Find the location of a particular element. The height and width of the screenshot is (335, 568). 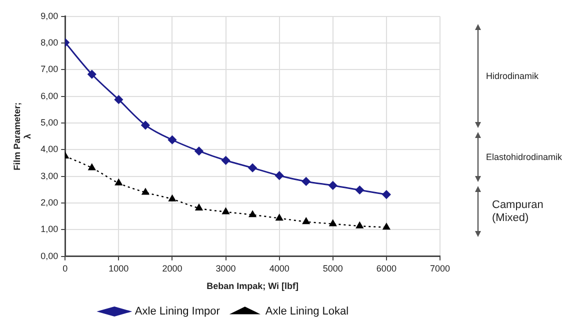

text: Elastohidrodinamik is located at coordinates (524, 157).